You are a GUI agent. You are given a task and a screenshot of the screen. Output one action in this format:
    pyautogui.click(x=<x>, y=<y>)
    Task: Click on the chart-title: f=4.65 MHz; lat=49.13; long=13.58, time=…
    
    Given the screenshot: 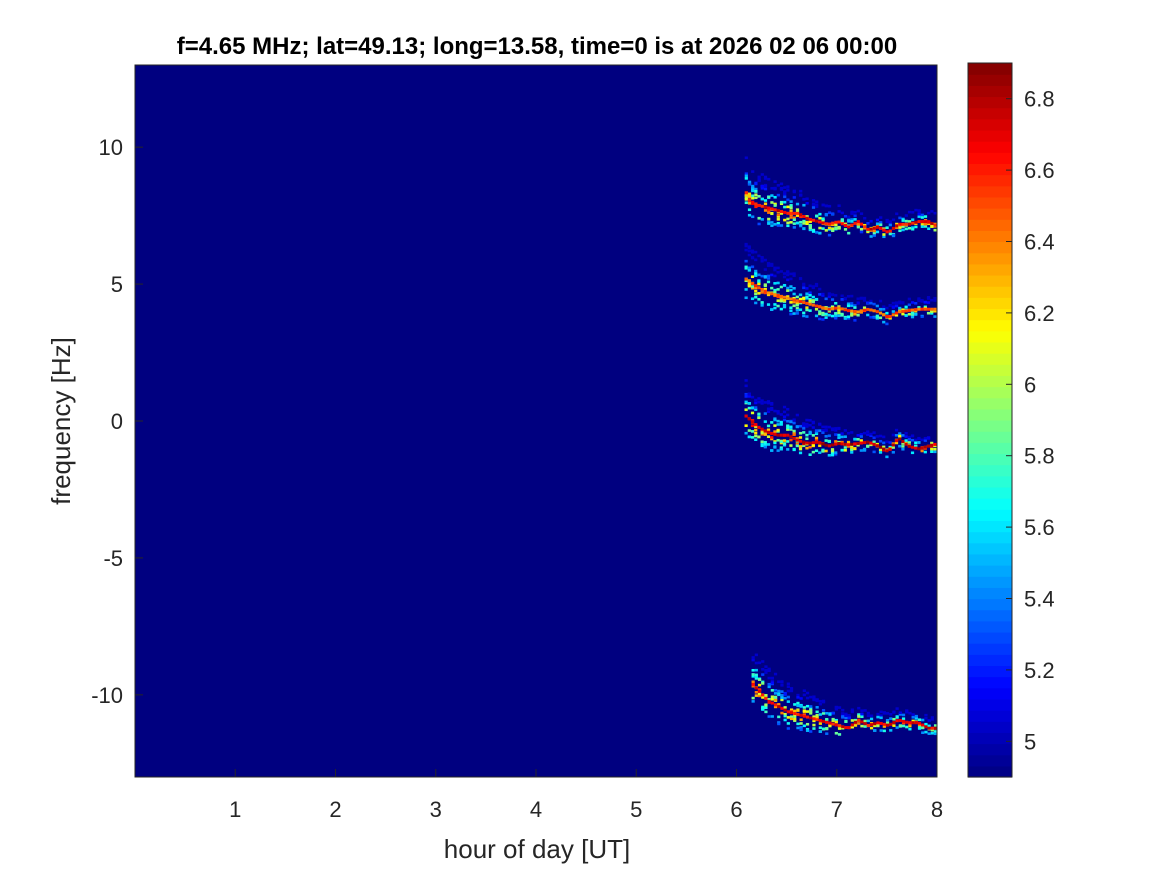 What is the action you would take?
    pyautogui.click(x=537, y=46)
    